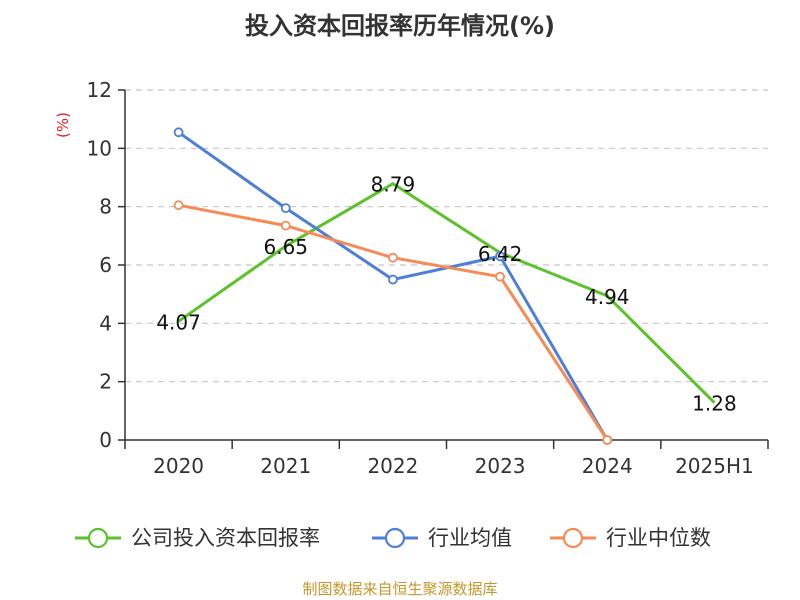 The width and height of the screenshot is (800, 600). I want to click on y-tick-label: 6, so click(105, 265).